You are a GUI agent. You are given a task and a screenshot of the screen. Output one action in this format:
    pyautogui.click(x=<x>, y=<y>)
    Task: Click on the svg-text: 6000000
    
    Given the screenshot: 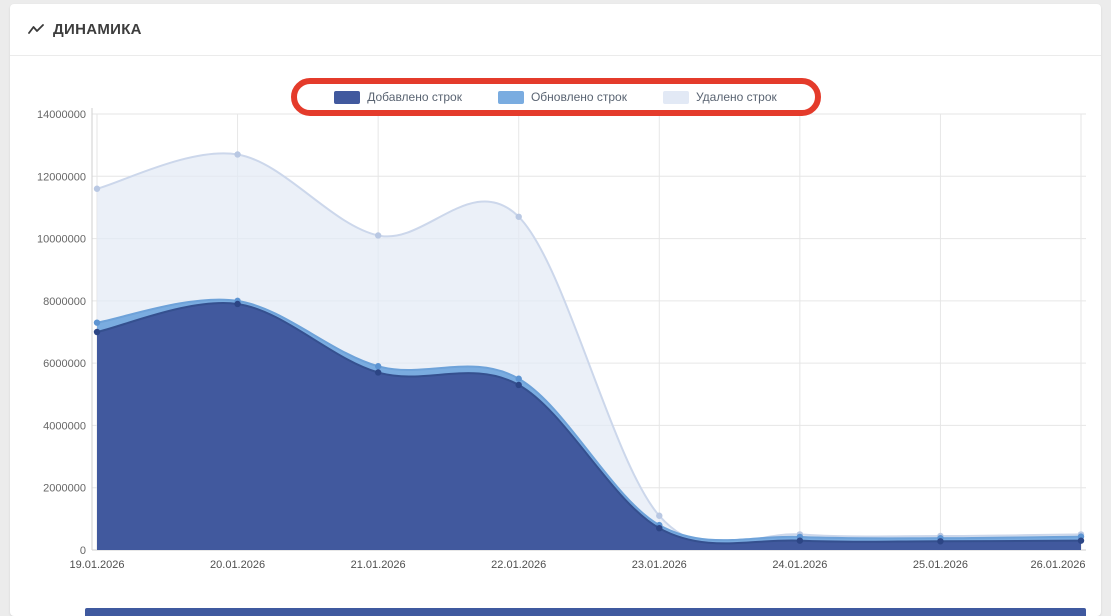 What is the action you would take?
    pyautogui.click(x=64, y=364)
    